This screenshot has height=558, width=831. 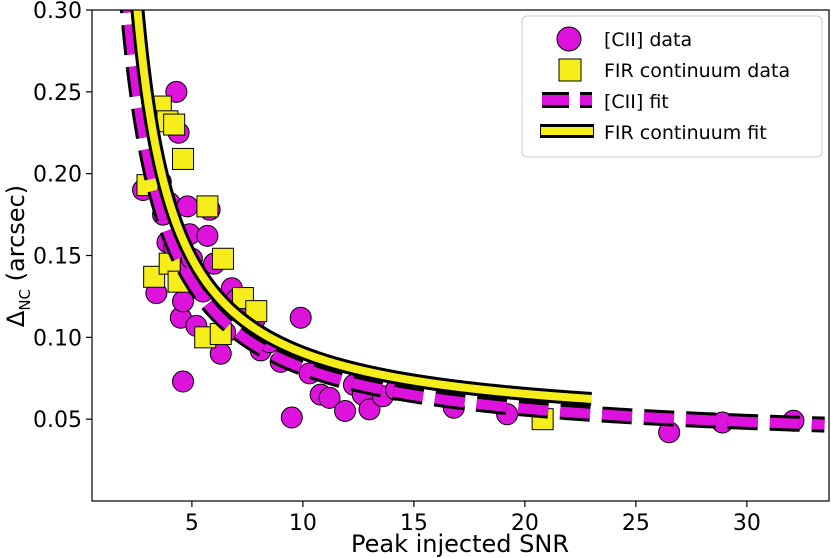 What do you see at coordinates (62, 216) in the screenshot?
I see `y-axis: 0.05 0.10 0.15 0.20 0.25 0.30` at bounding box center [62, 216].